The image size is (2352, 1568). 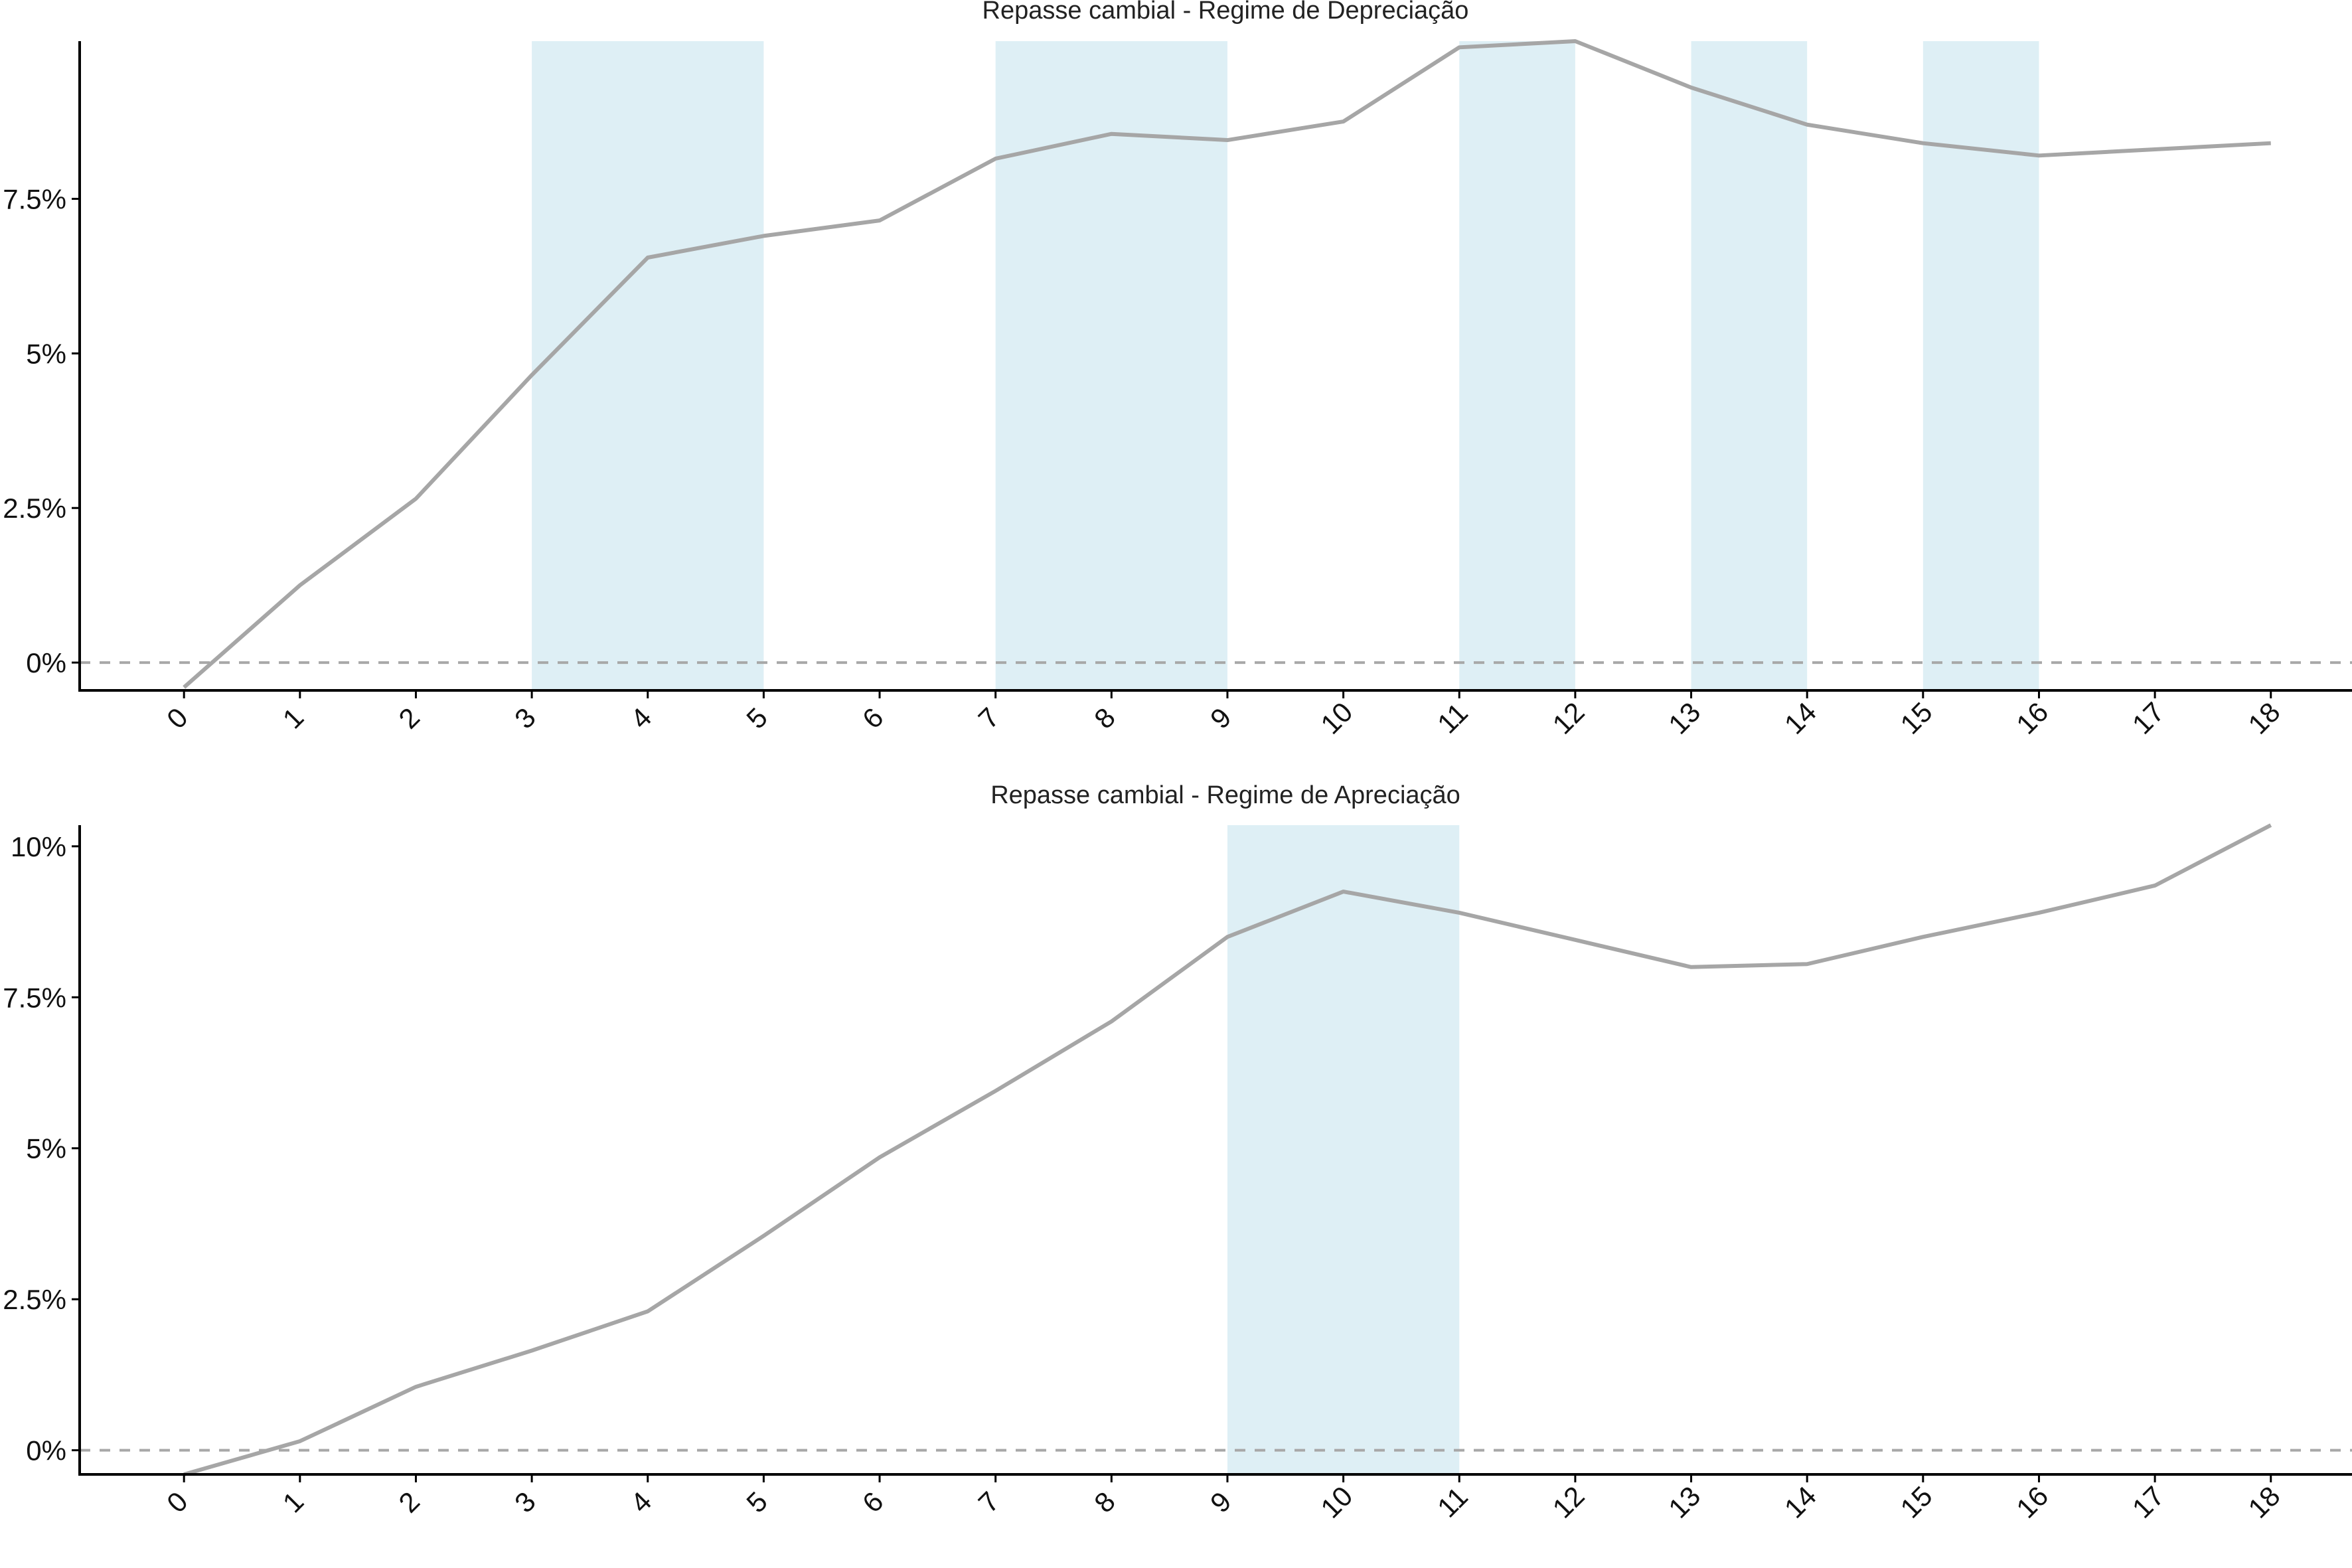 I want to click on y-ticks: 0% 2.5% 5% 7.5% 10%, so click(x=42, y=1148).